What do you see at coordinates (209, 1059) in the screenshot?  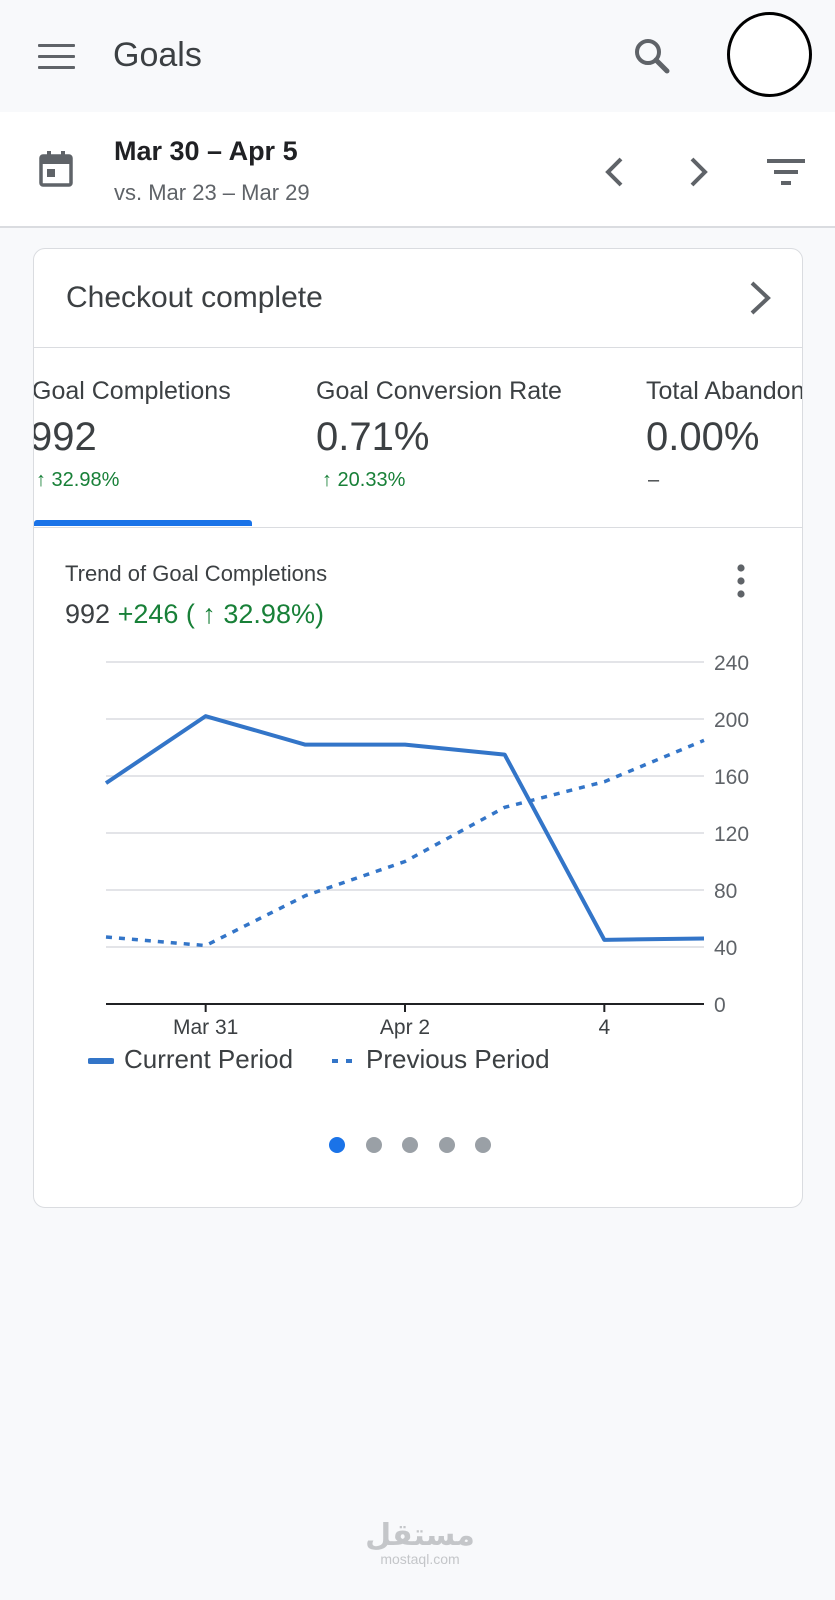 I see `legend-label: Current Period` at bounding box center [209, 1059].